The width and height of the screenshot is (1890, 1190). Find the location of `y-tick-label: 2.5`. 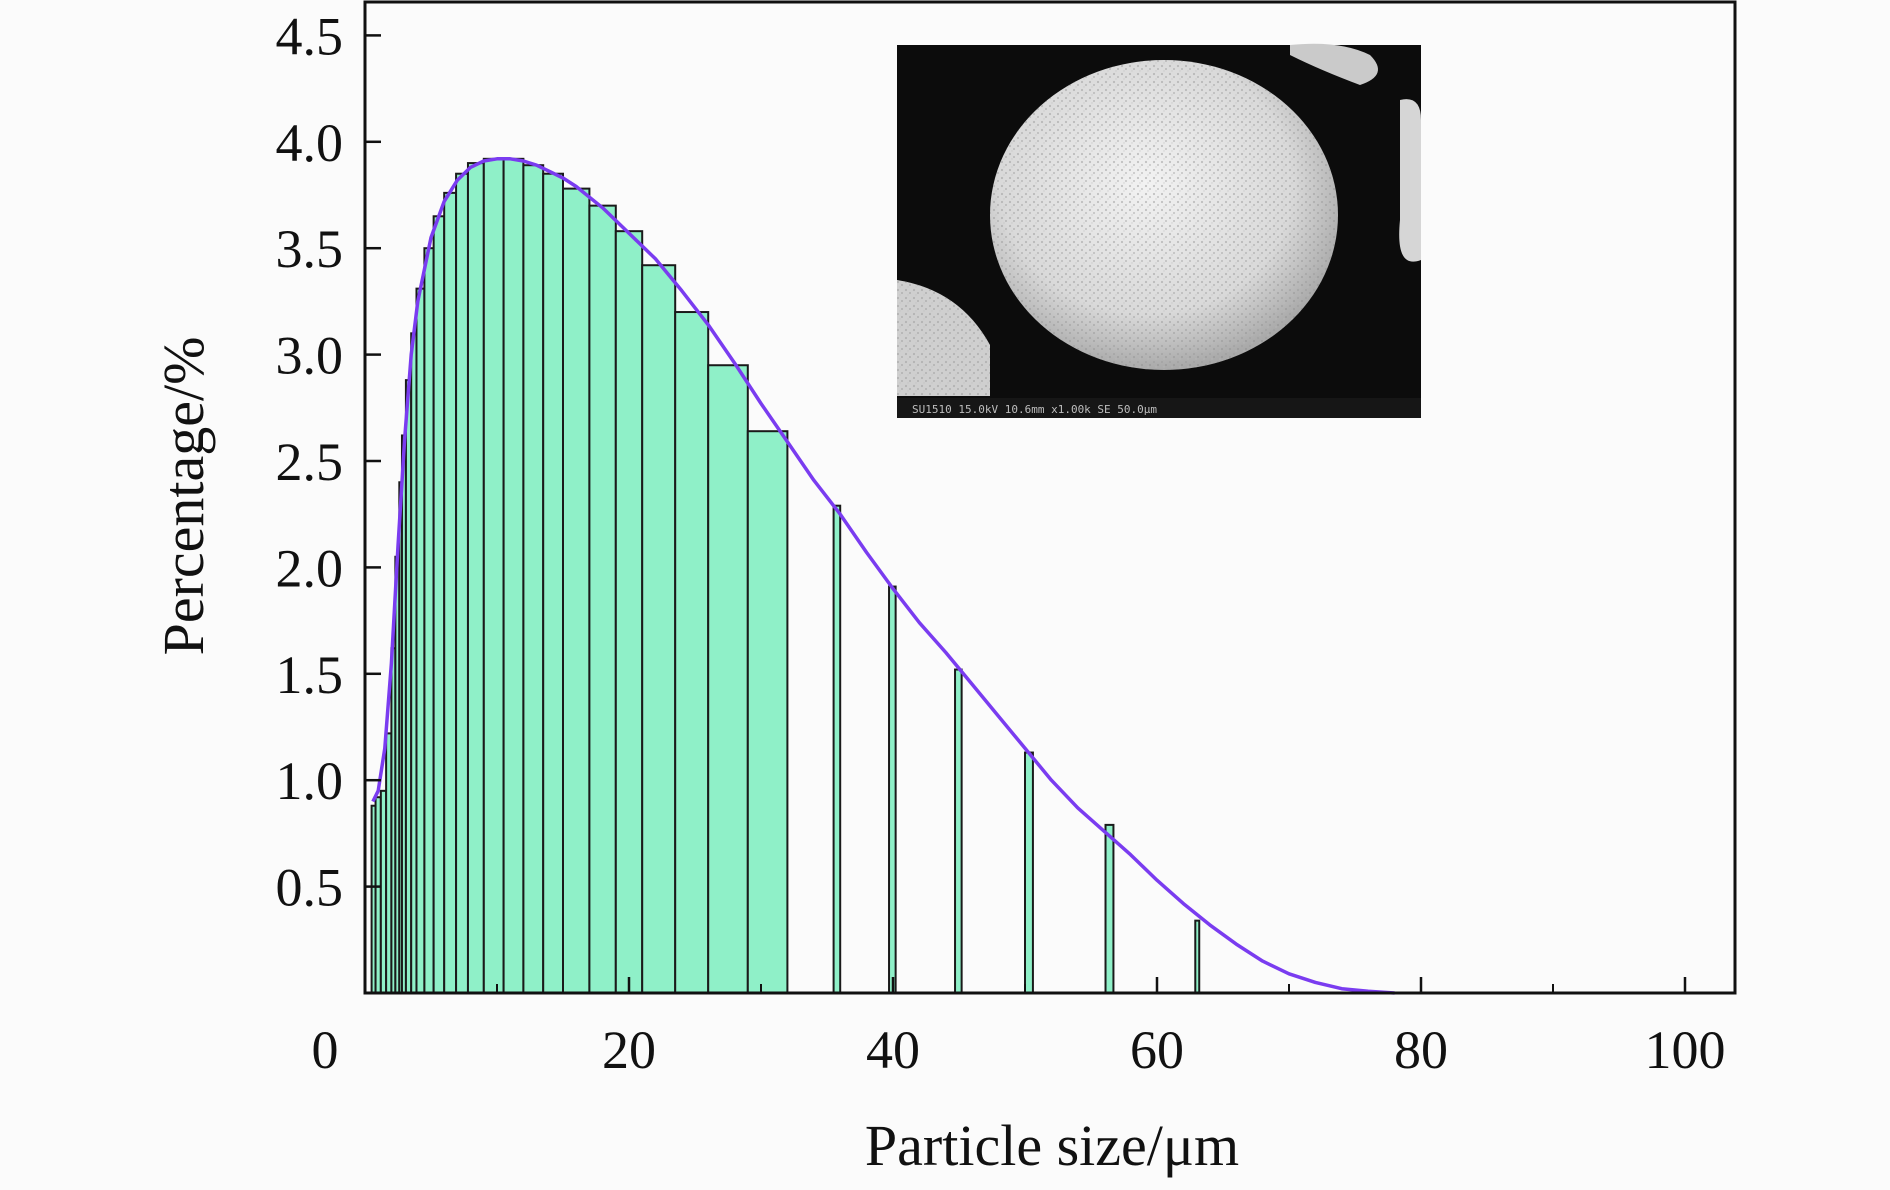

y-tick-label: 2.5 is located at coordinates (310, 462).